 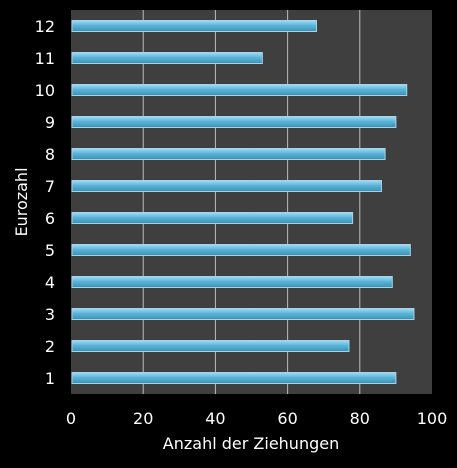 I want to click on y-tick-label: 10, so click(x=45, y=90).